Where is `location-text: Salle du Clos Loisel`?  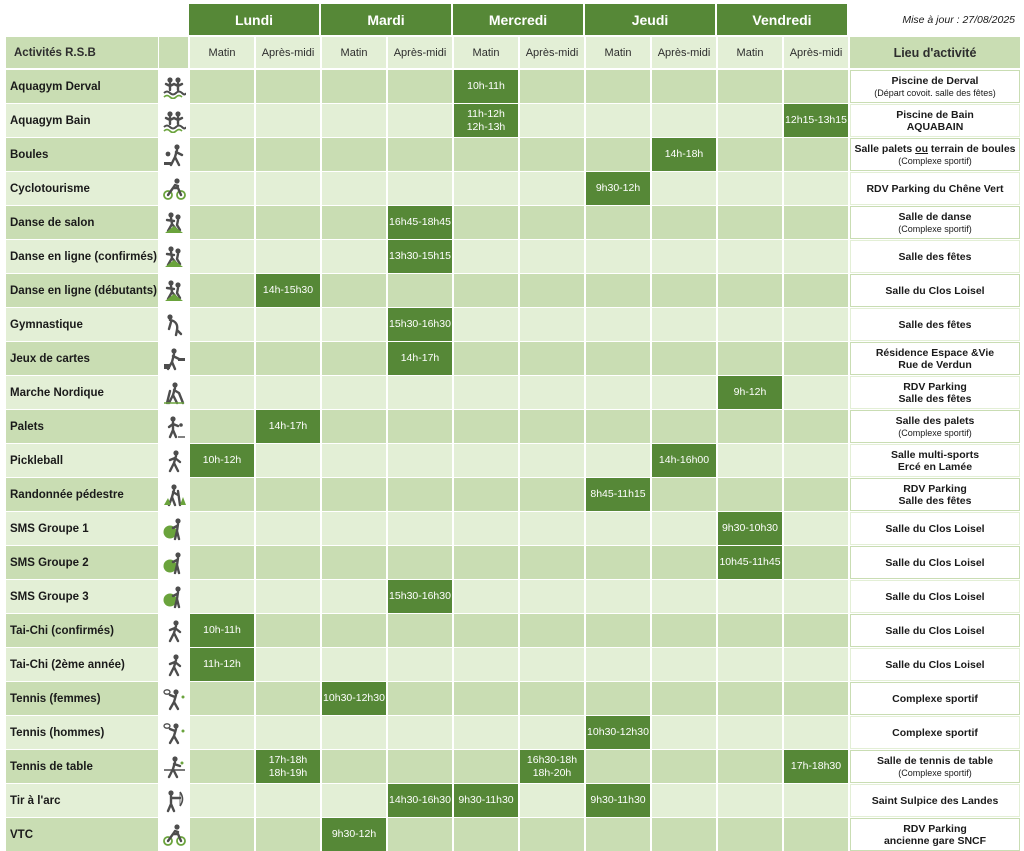 location-text: Salle du Clos Loisel is located at coordinates (935, 630).